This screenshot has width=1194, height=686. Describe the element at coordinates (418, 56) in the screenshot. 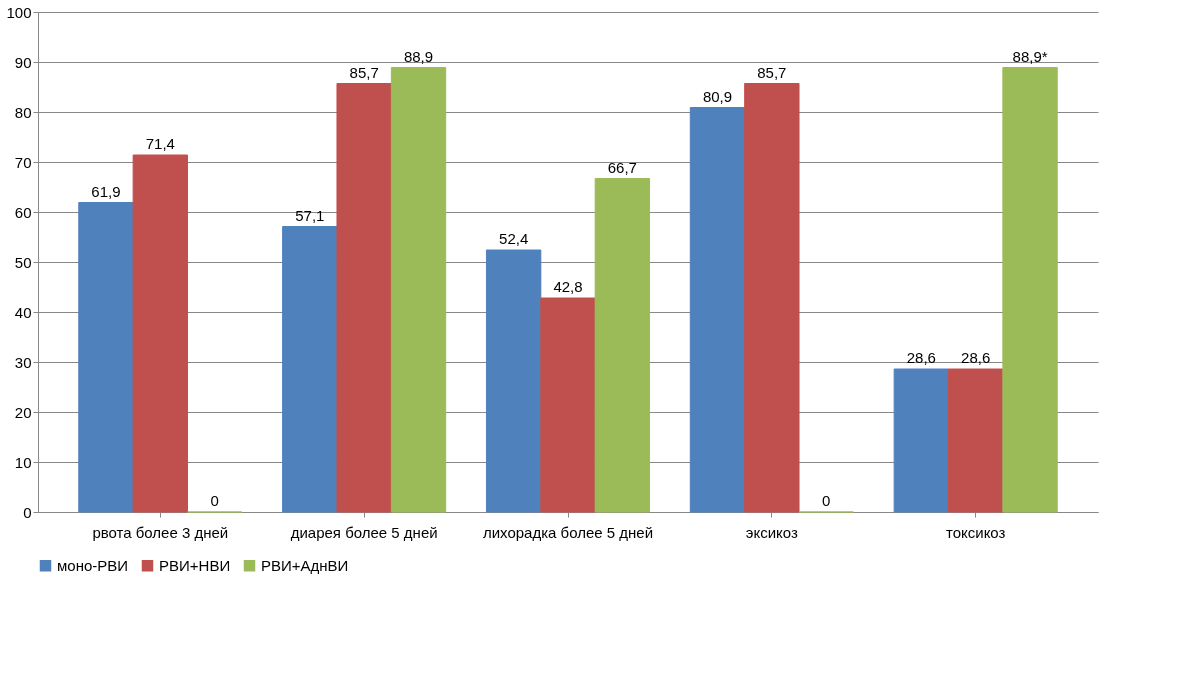

I see `data-label: 88,9` at that location.